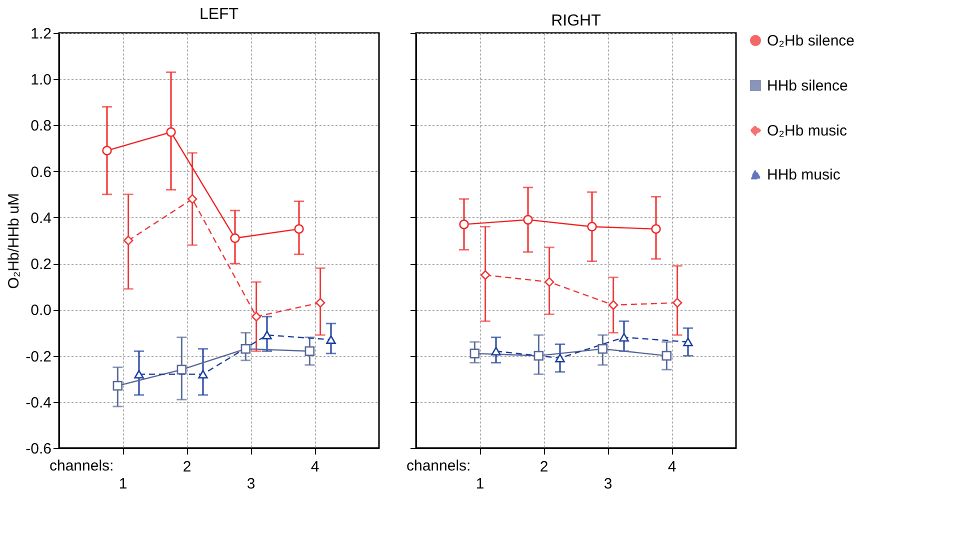 This screenshot has width=976, height=538. What do you see at coordinates (41, 80) in the screenshot?
I see `y-tick-label: 1.0` at bounding box center [41, 80].